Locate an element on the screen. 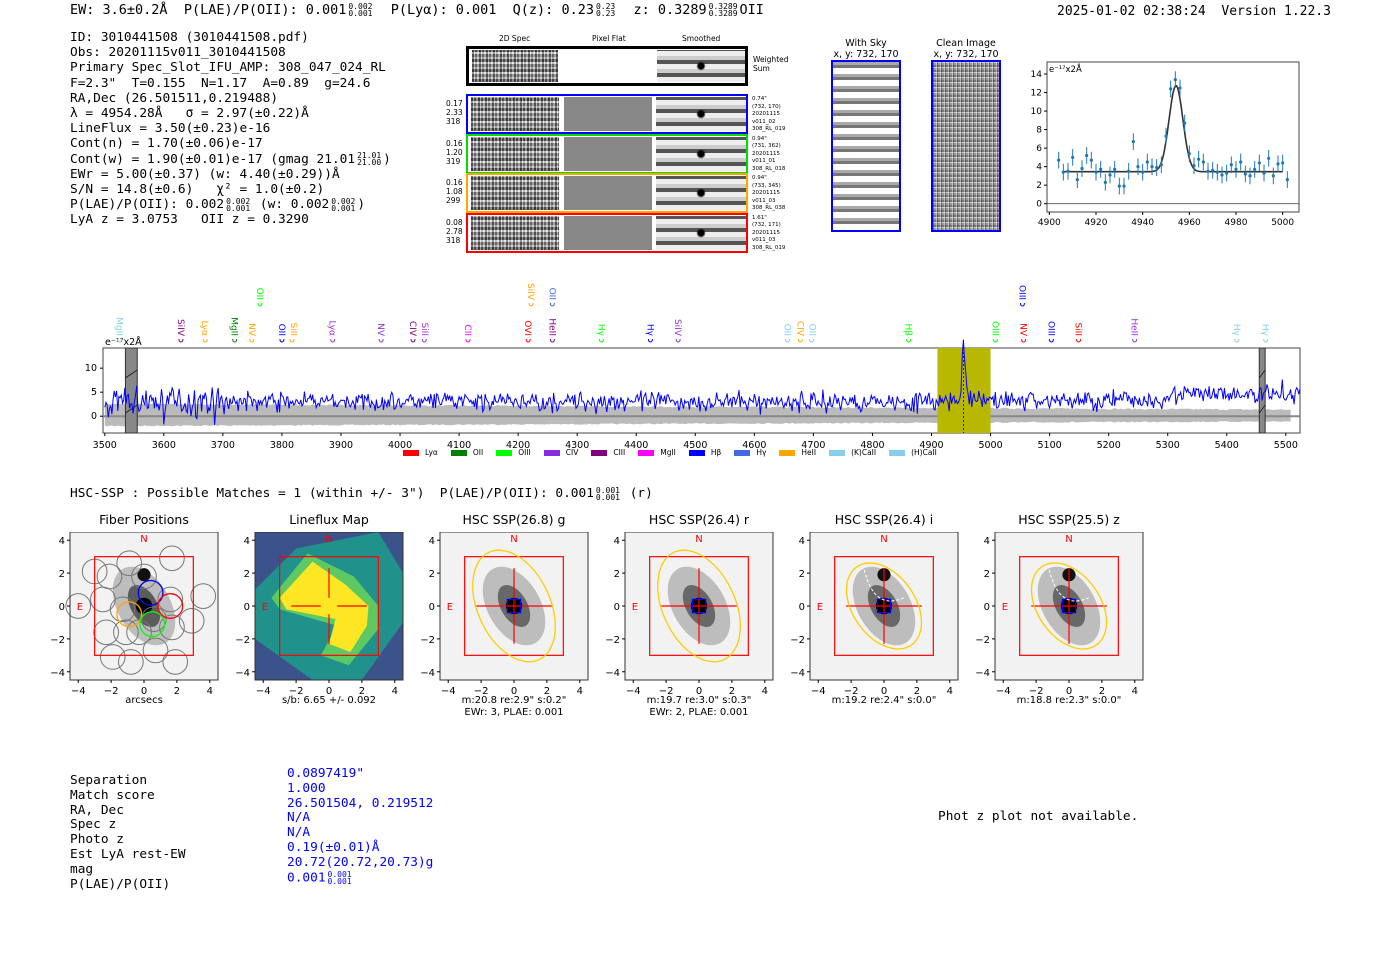  legend-label: Hβ is located at coordinates (716, 452).